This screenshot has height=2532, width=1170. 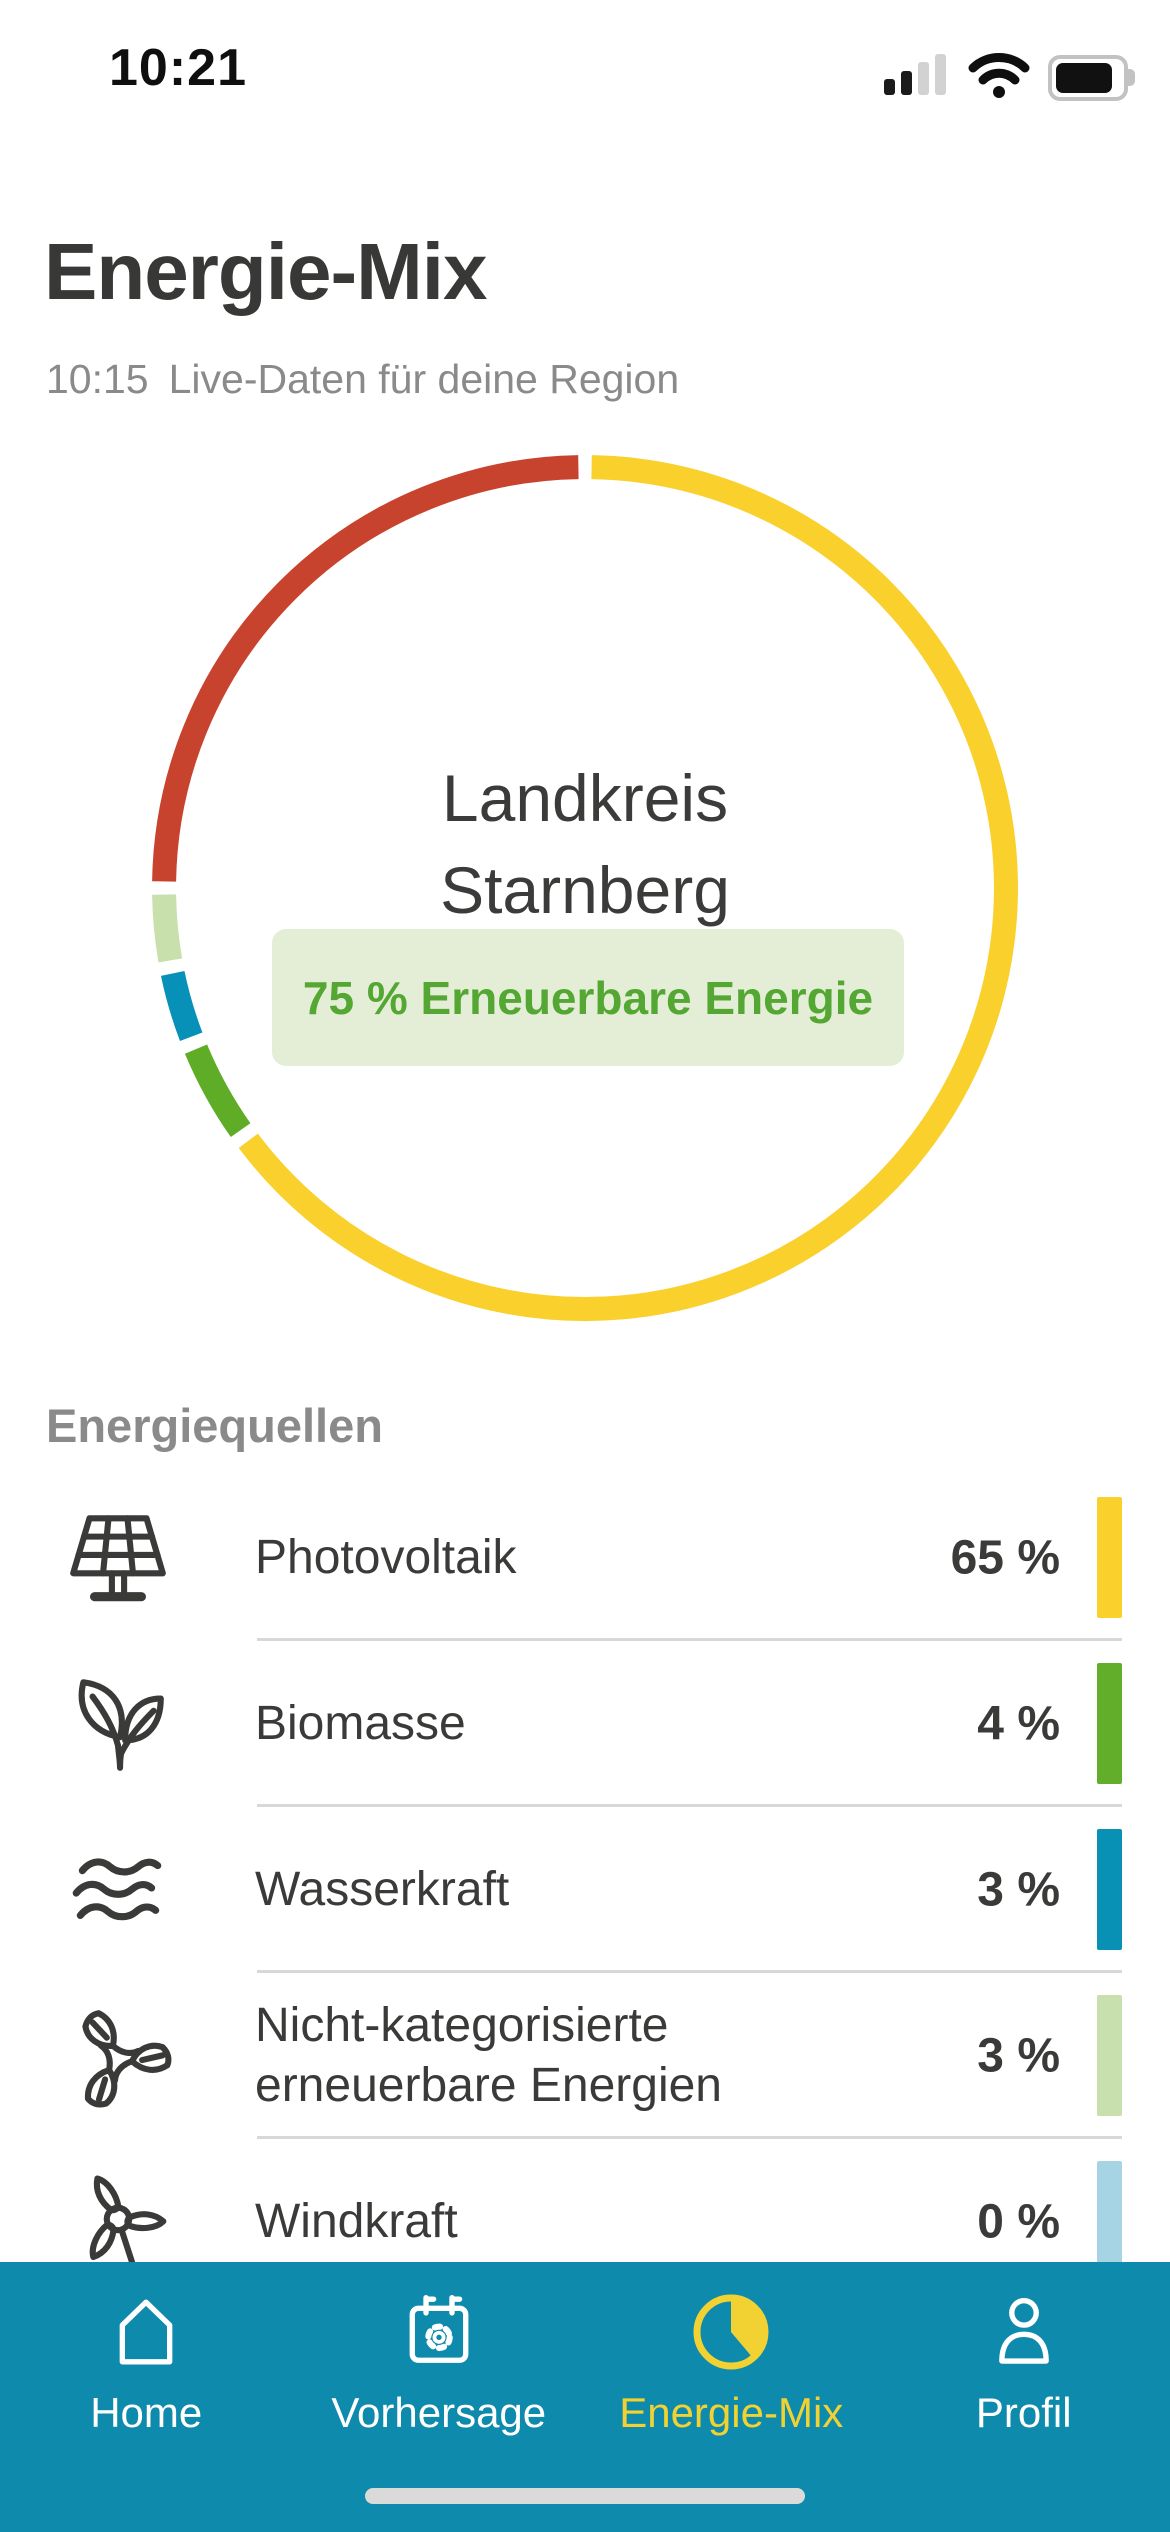 What do you see at coordinates (588, 997) in the screenshot?
I see `renewable-energy-badge: 75 % Erneuerbare Energie` at bounding box center [588, 997].